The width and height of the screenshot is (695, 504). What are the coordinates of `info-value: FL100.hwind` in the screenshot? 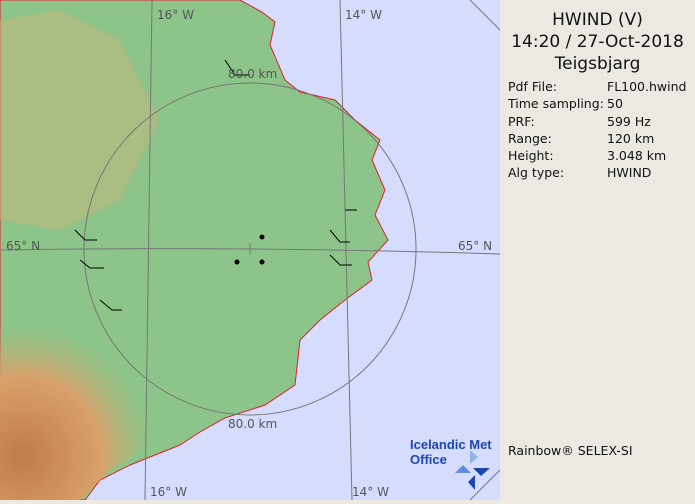 It's located at (647, 86).